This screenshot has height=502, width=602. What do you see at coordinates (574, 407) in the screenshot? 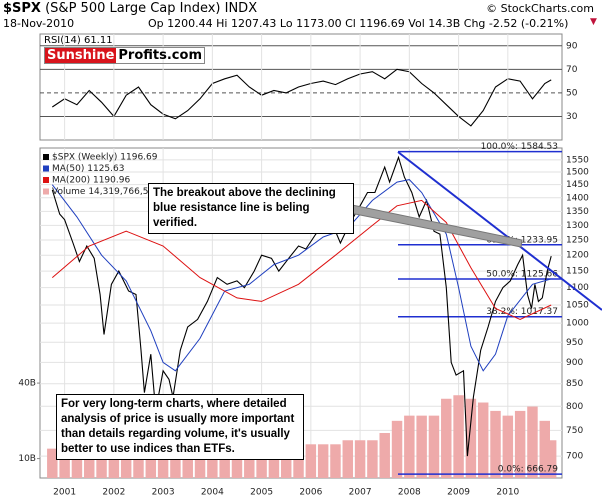
I see `y-tick-label: 800` at bounding box center [574, 407].